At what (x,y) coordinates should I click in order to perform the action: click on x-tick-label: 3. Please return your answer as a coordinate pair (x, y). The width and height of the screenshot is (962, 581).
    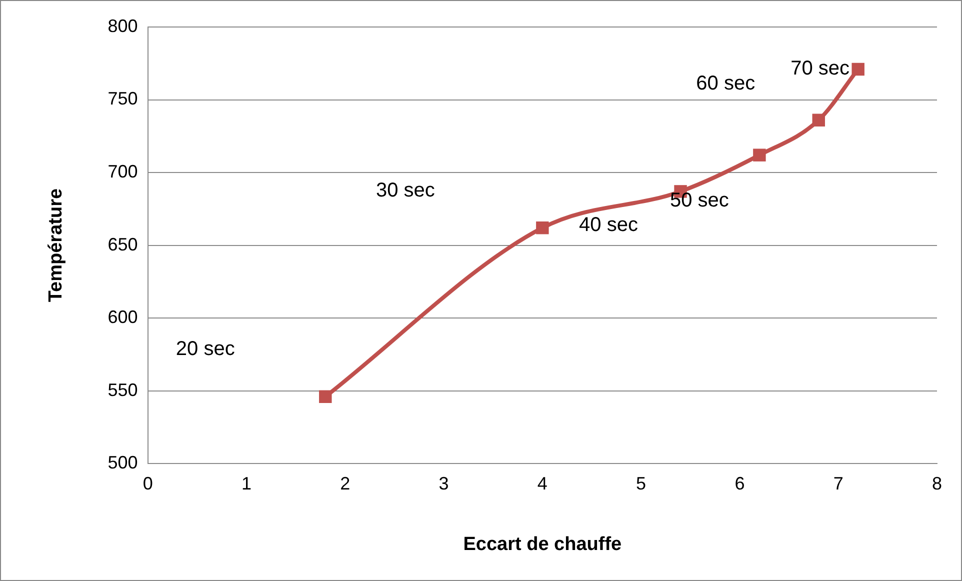
    Looking at the image, I should click on (443, 483).